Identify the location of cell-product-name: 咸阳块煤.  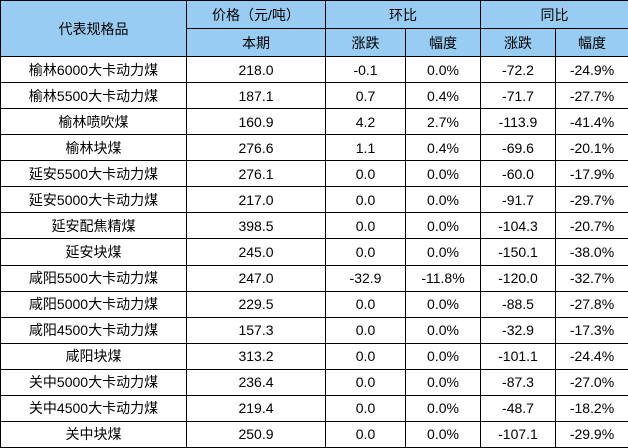
(93, 356).